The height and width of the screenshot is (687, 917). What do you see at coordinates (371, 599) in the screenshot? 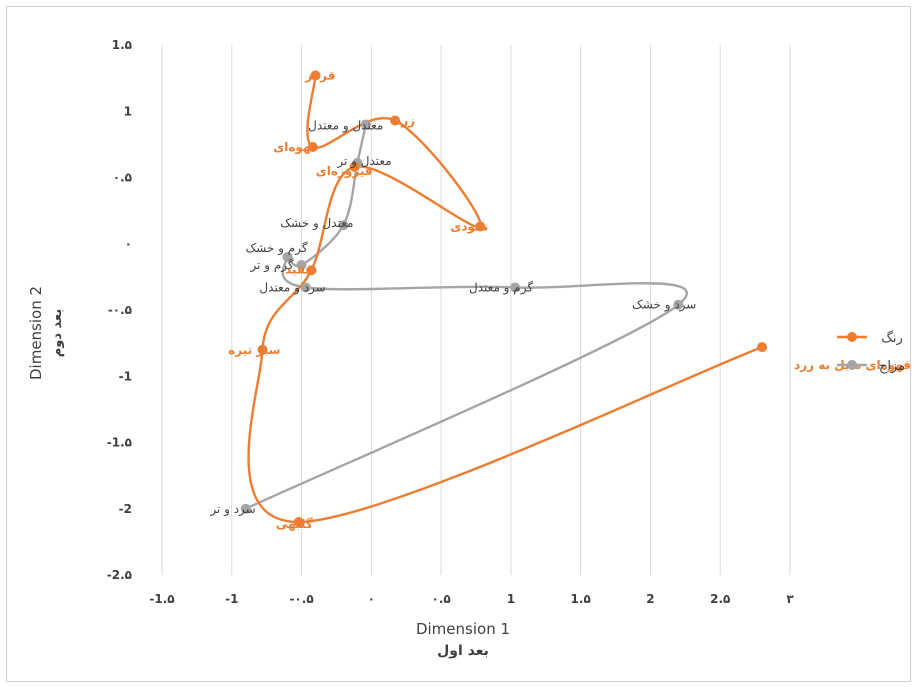
I see `x-tick-label: ۰` at bounding box center [371, 599].